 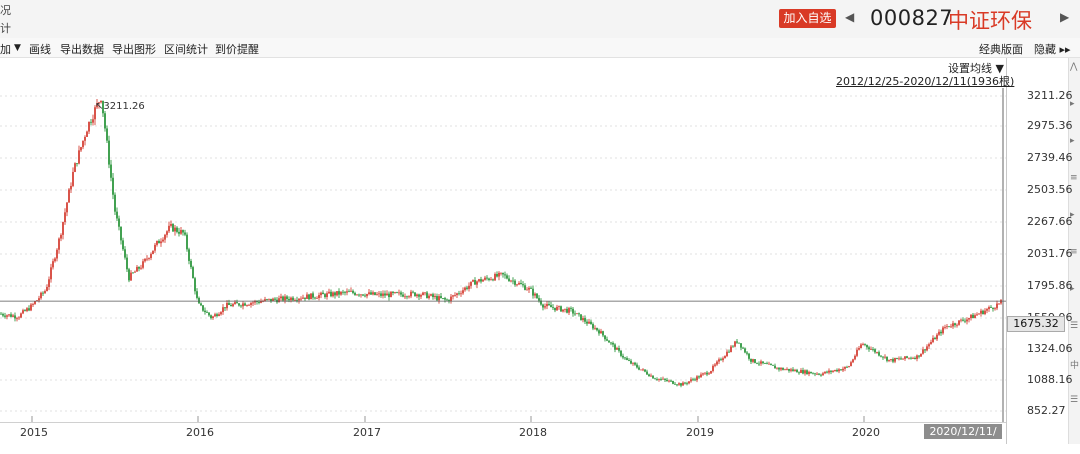 I want to click on toolbar-classic-layout: 经典版面, so click(x=1001, y=49).